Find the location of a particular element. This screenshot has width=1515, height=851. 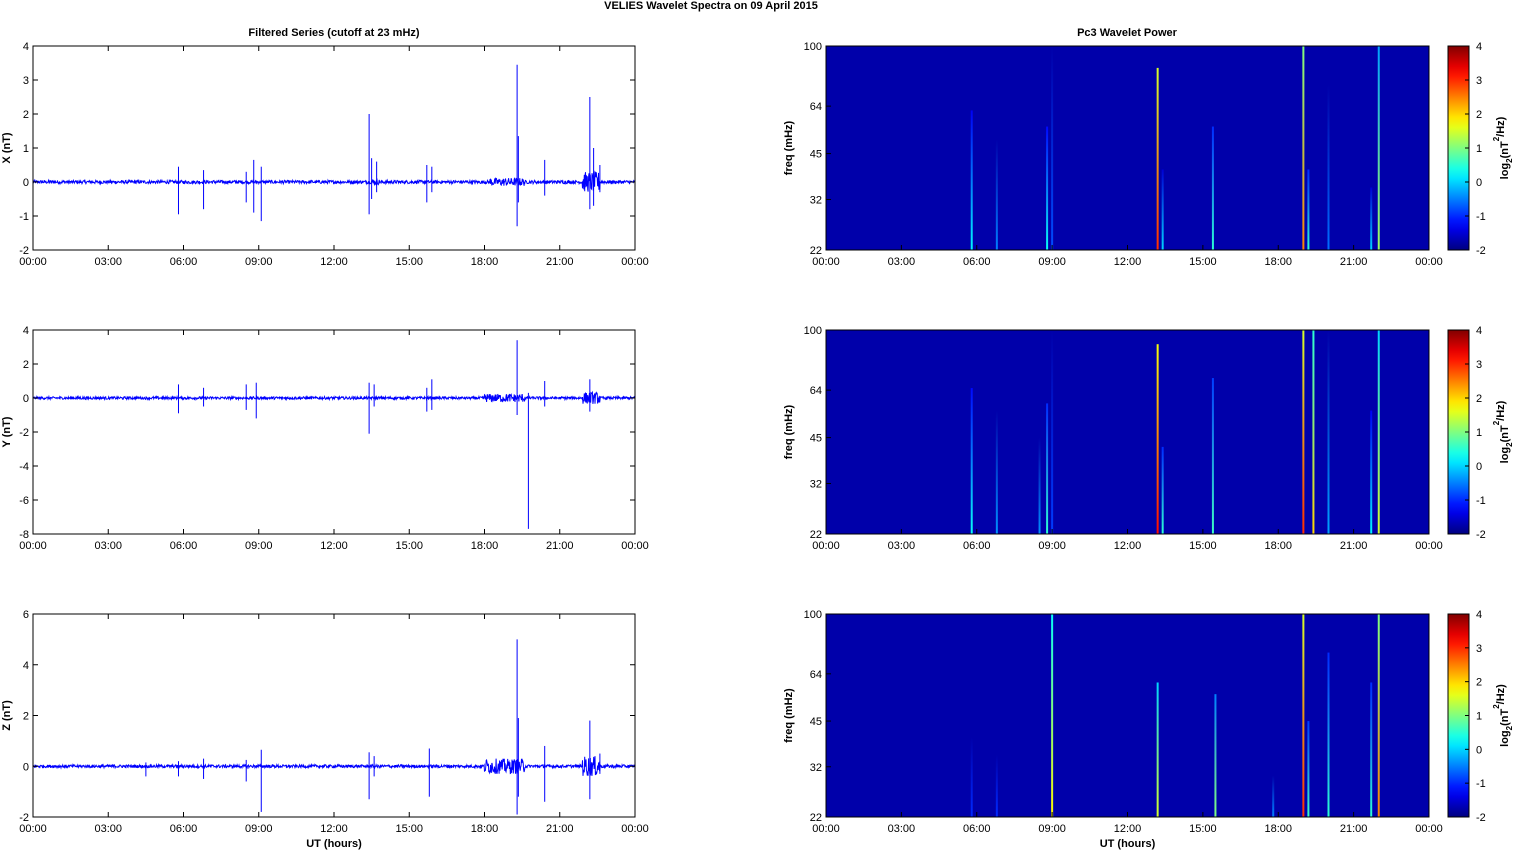

heatmap-background is located at coordinates (1127, 715).